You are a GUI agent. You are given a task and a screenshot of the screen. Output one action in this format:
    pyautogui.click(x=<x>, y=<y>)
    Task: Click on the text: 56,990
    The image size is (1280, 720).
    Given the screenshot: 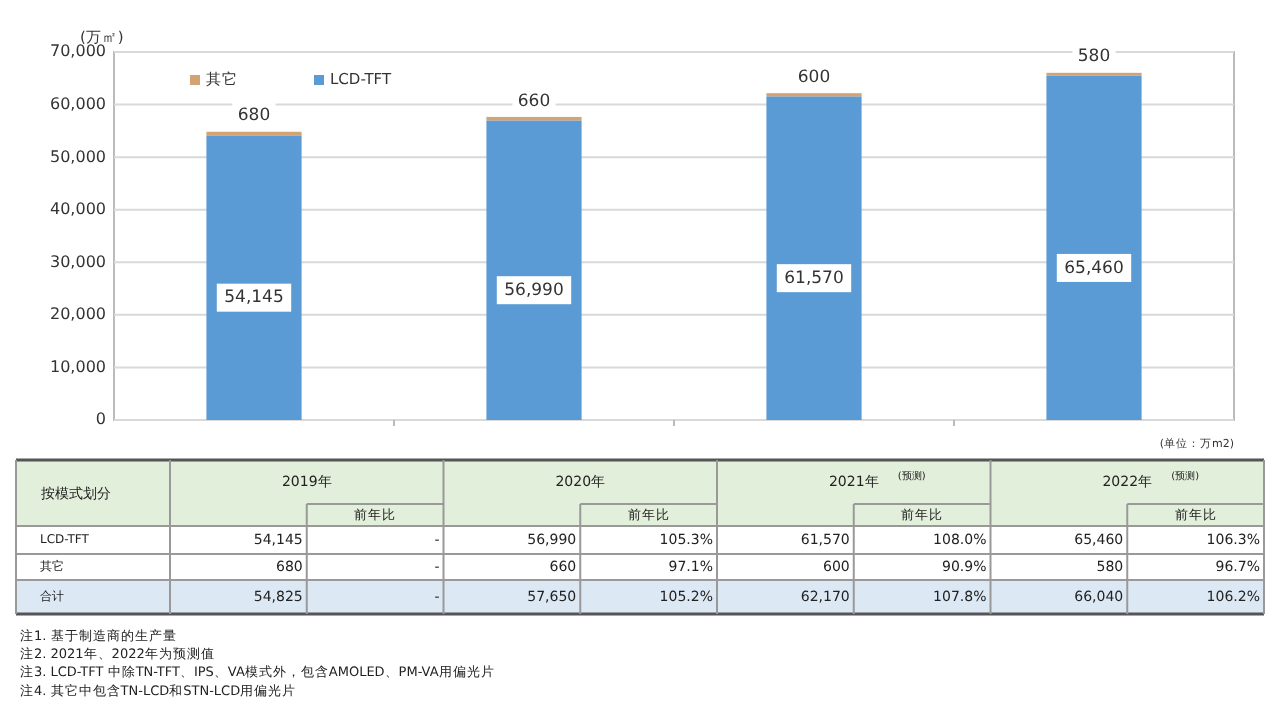 What is the action you would take?
    pyautogui.click(x=534, y=290)
    